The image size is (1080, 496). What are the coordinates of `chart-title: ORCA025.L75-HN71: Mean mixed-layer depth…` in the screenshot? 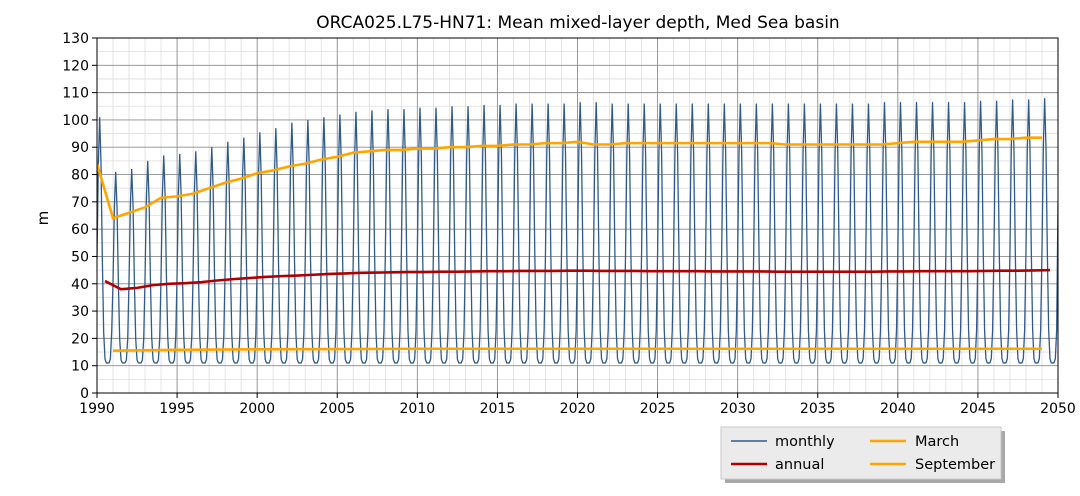 It's located at (577, 23).